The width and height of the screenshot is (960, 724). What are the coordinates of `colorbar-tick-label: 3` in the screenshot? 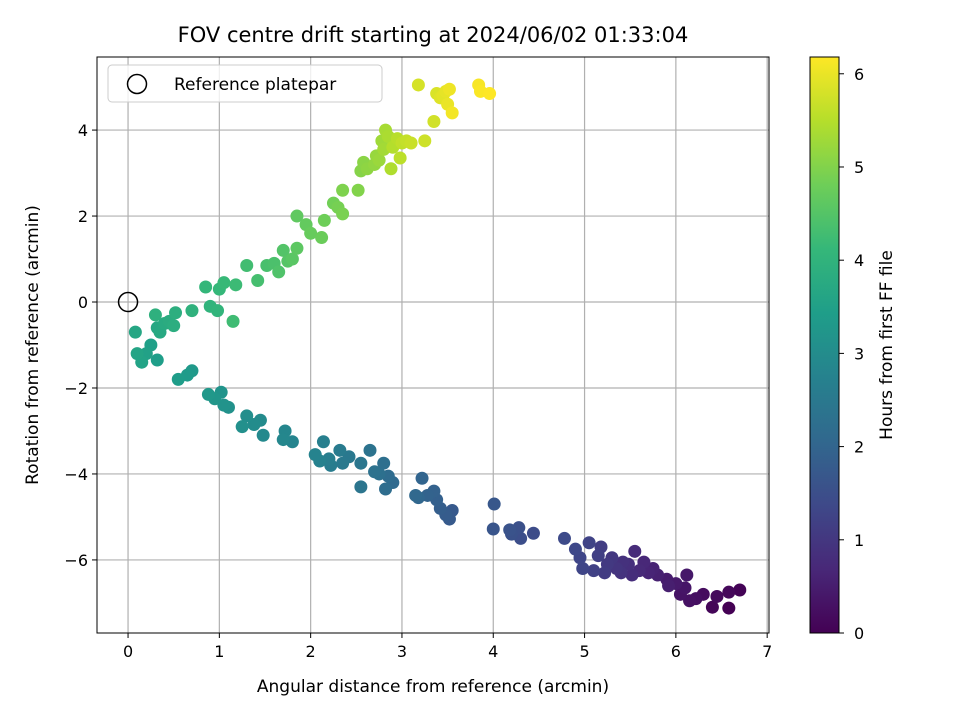 It's located at (859, 353).